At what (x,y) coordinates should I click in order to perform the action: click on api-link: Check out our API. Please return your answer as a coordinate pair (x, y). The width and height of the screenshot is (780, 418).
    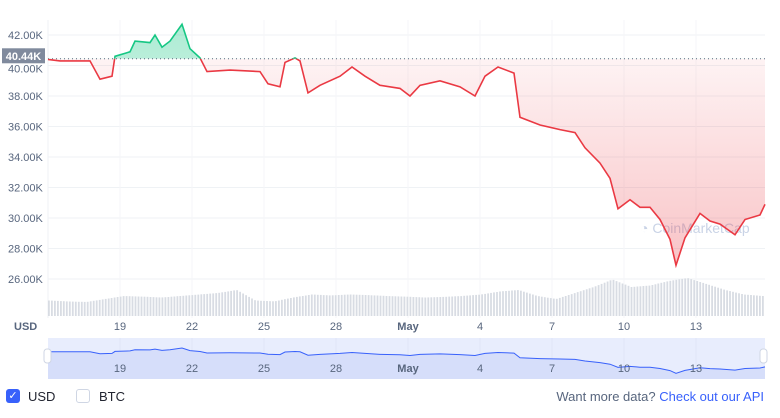
    Looking at the image, I should click on (711, 396).